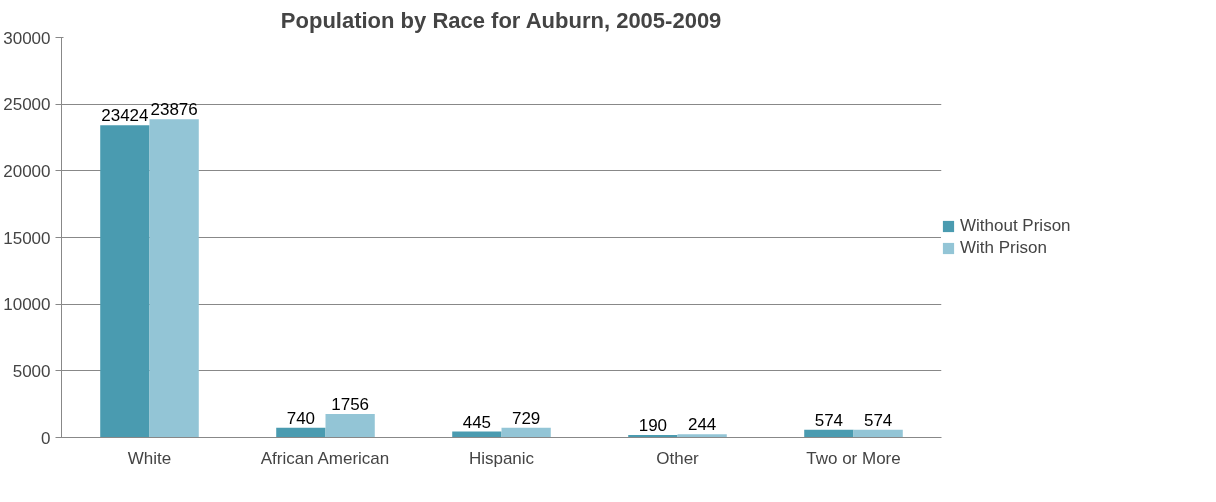 The image size is (1216, 502). Describe the element at coordinates (678, 458) in the screenshot. I see `x-tick-label: Other` at that location.